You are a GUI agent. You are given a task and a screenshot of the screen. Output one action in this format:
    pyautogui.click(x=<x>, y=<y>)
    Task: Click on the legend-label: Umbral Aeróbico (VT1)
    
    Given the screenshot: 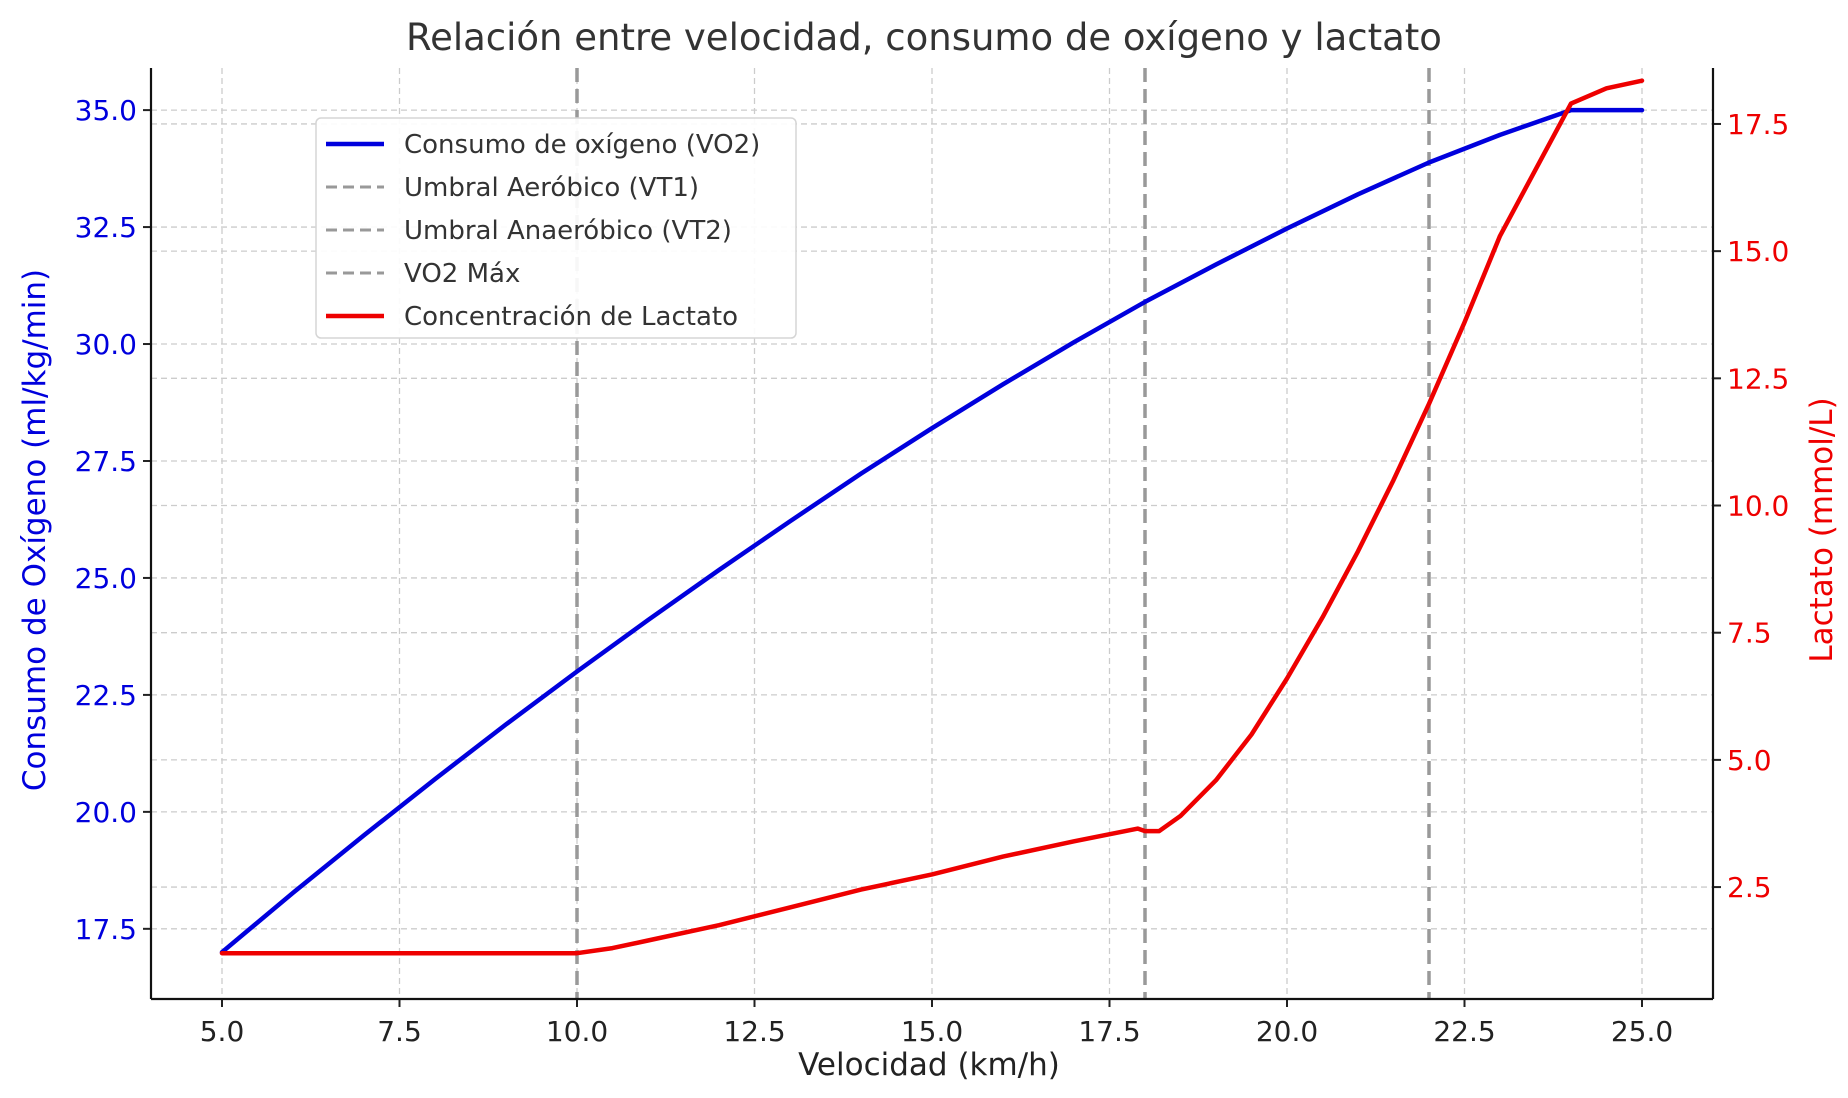 What is the action you would take?
    pyautogui.click(x=551, y=188)
    